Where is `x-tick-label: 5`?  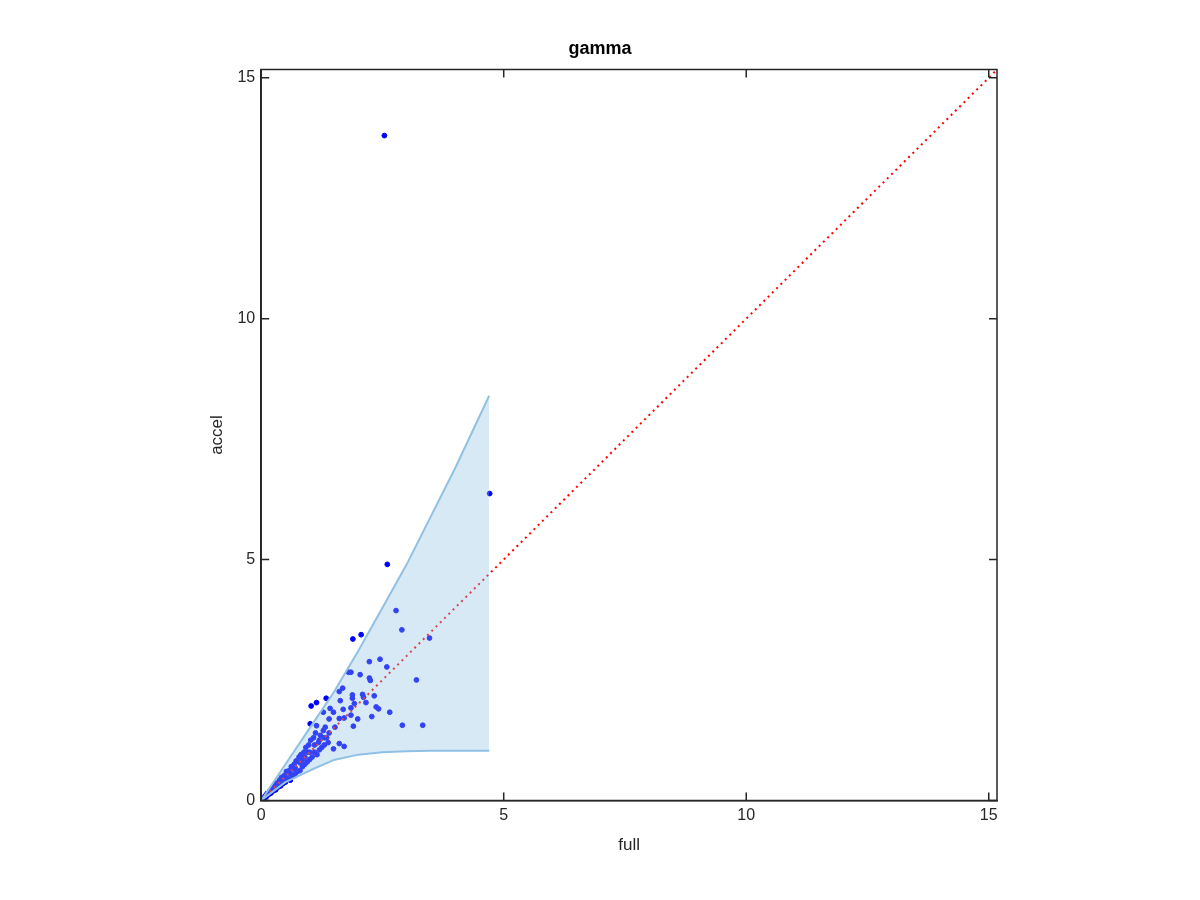 x-tick-label: 5 is located at coordinates (504, 815).